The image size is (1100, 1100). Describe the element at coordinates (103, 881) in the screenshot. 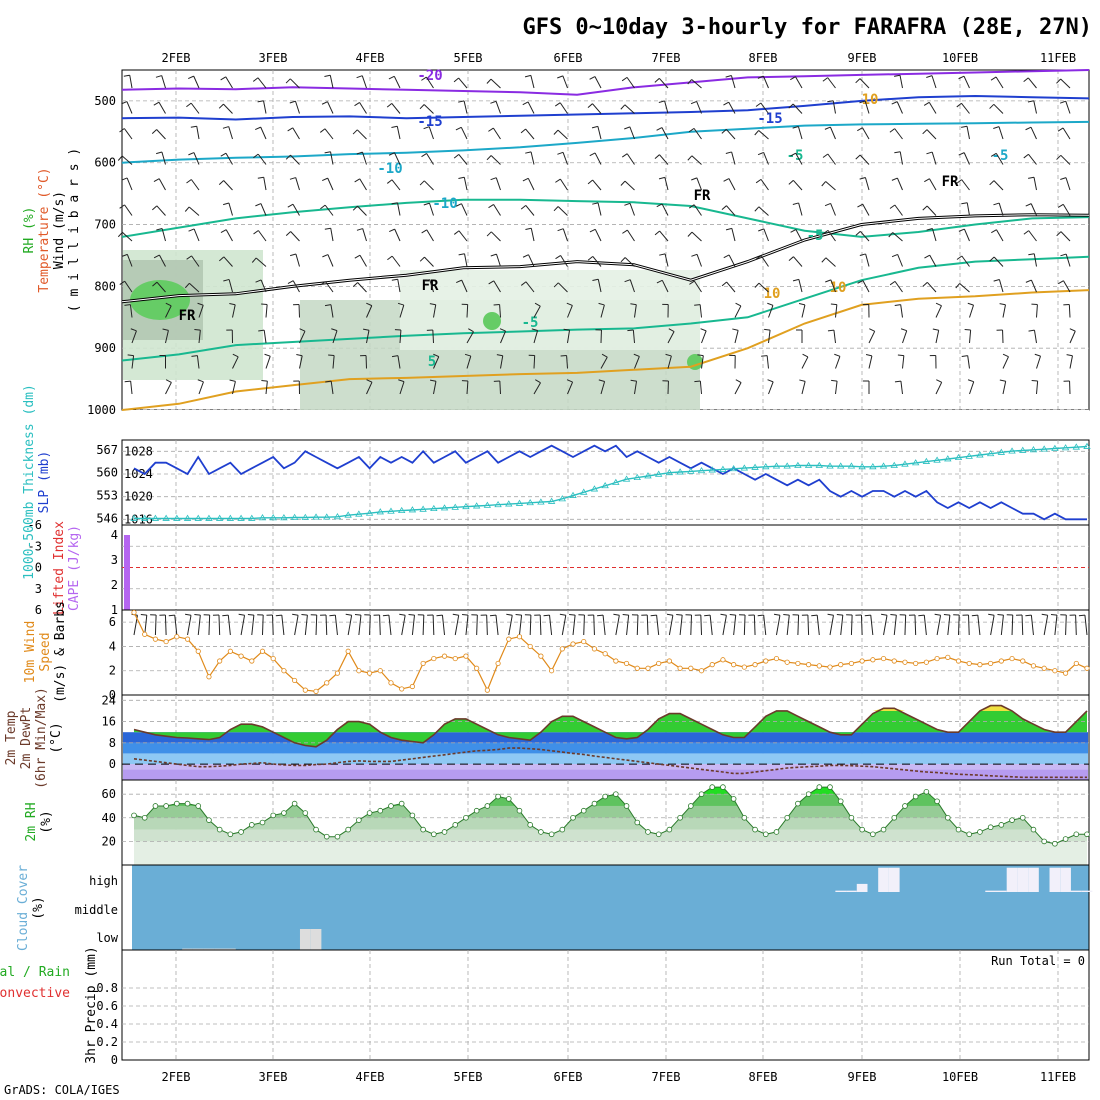

I see `cloud-level-label: high` at that location.